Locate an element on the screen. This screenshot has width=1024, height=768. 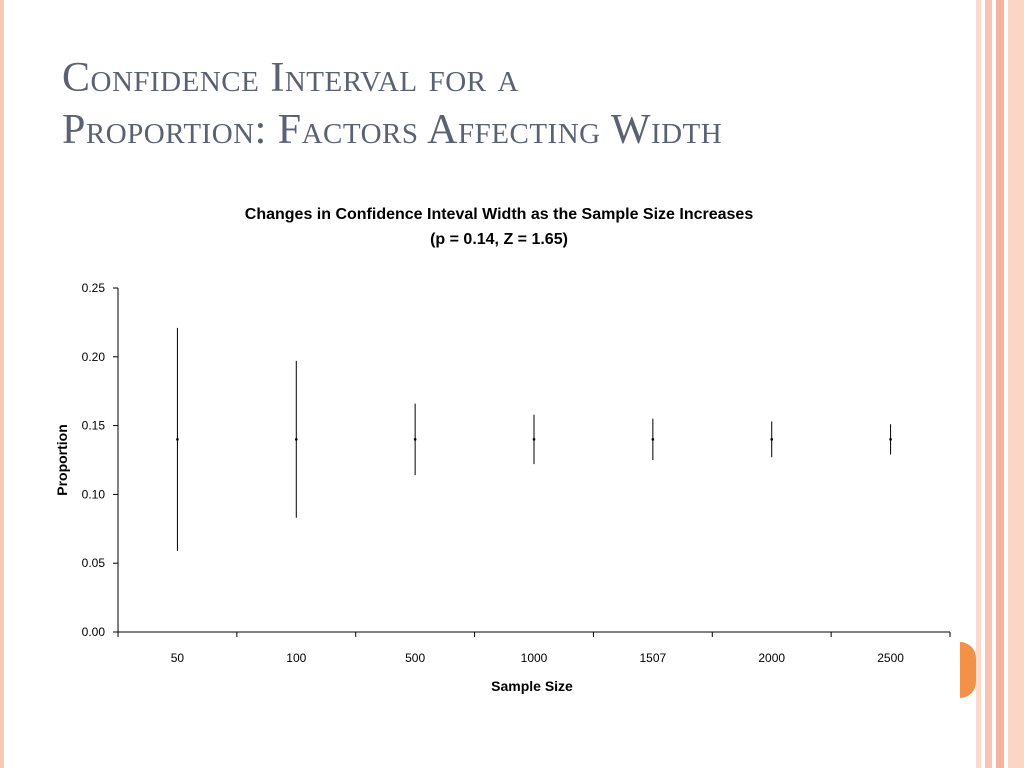
x-tick-label: 500 is located at coordinates (415, 658).